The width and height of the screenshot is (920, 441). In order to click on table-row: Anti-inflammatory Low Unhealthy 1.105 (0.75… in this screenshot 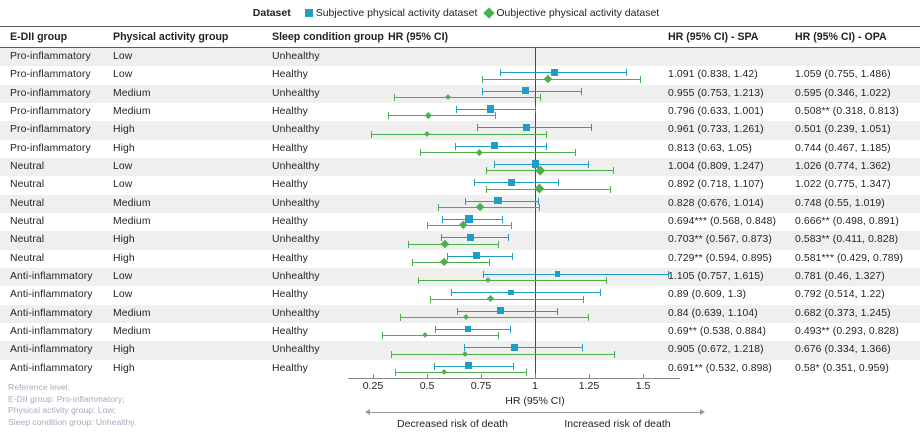, I will do `click(460, 277)`.